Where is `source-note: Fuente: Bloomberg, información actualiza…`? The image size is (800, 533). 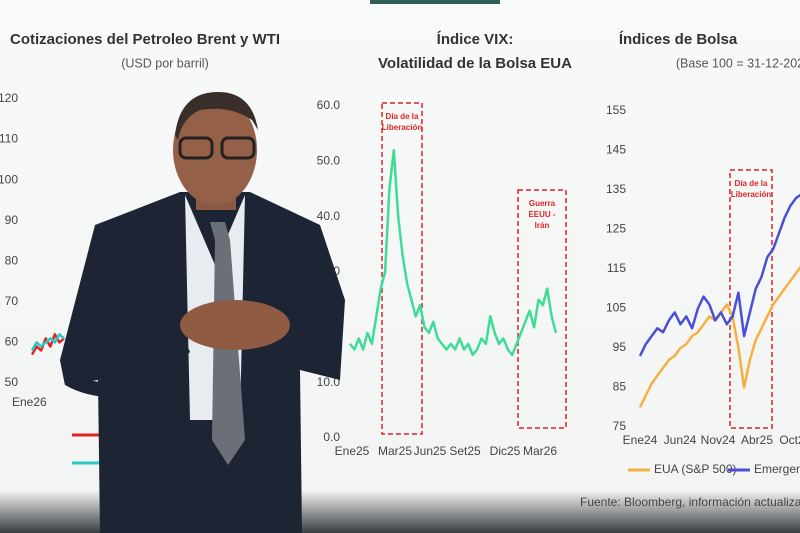
source-note: Fuente: Bloomberg, información actualiza… is located at coordinates (690, 502).